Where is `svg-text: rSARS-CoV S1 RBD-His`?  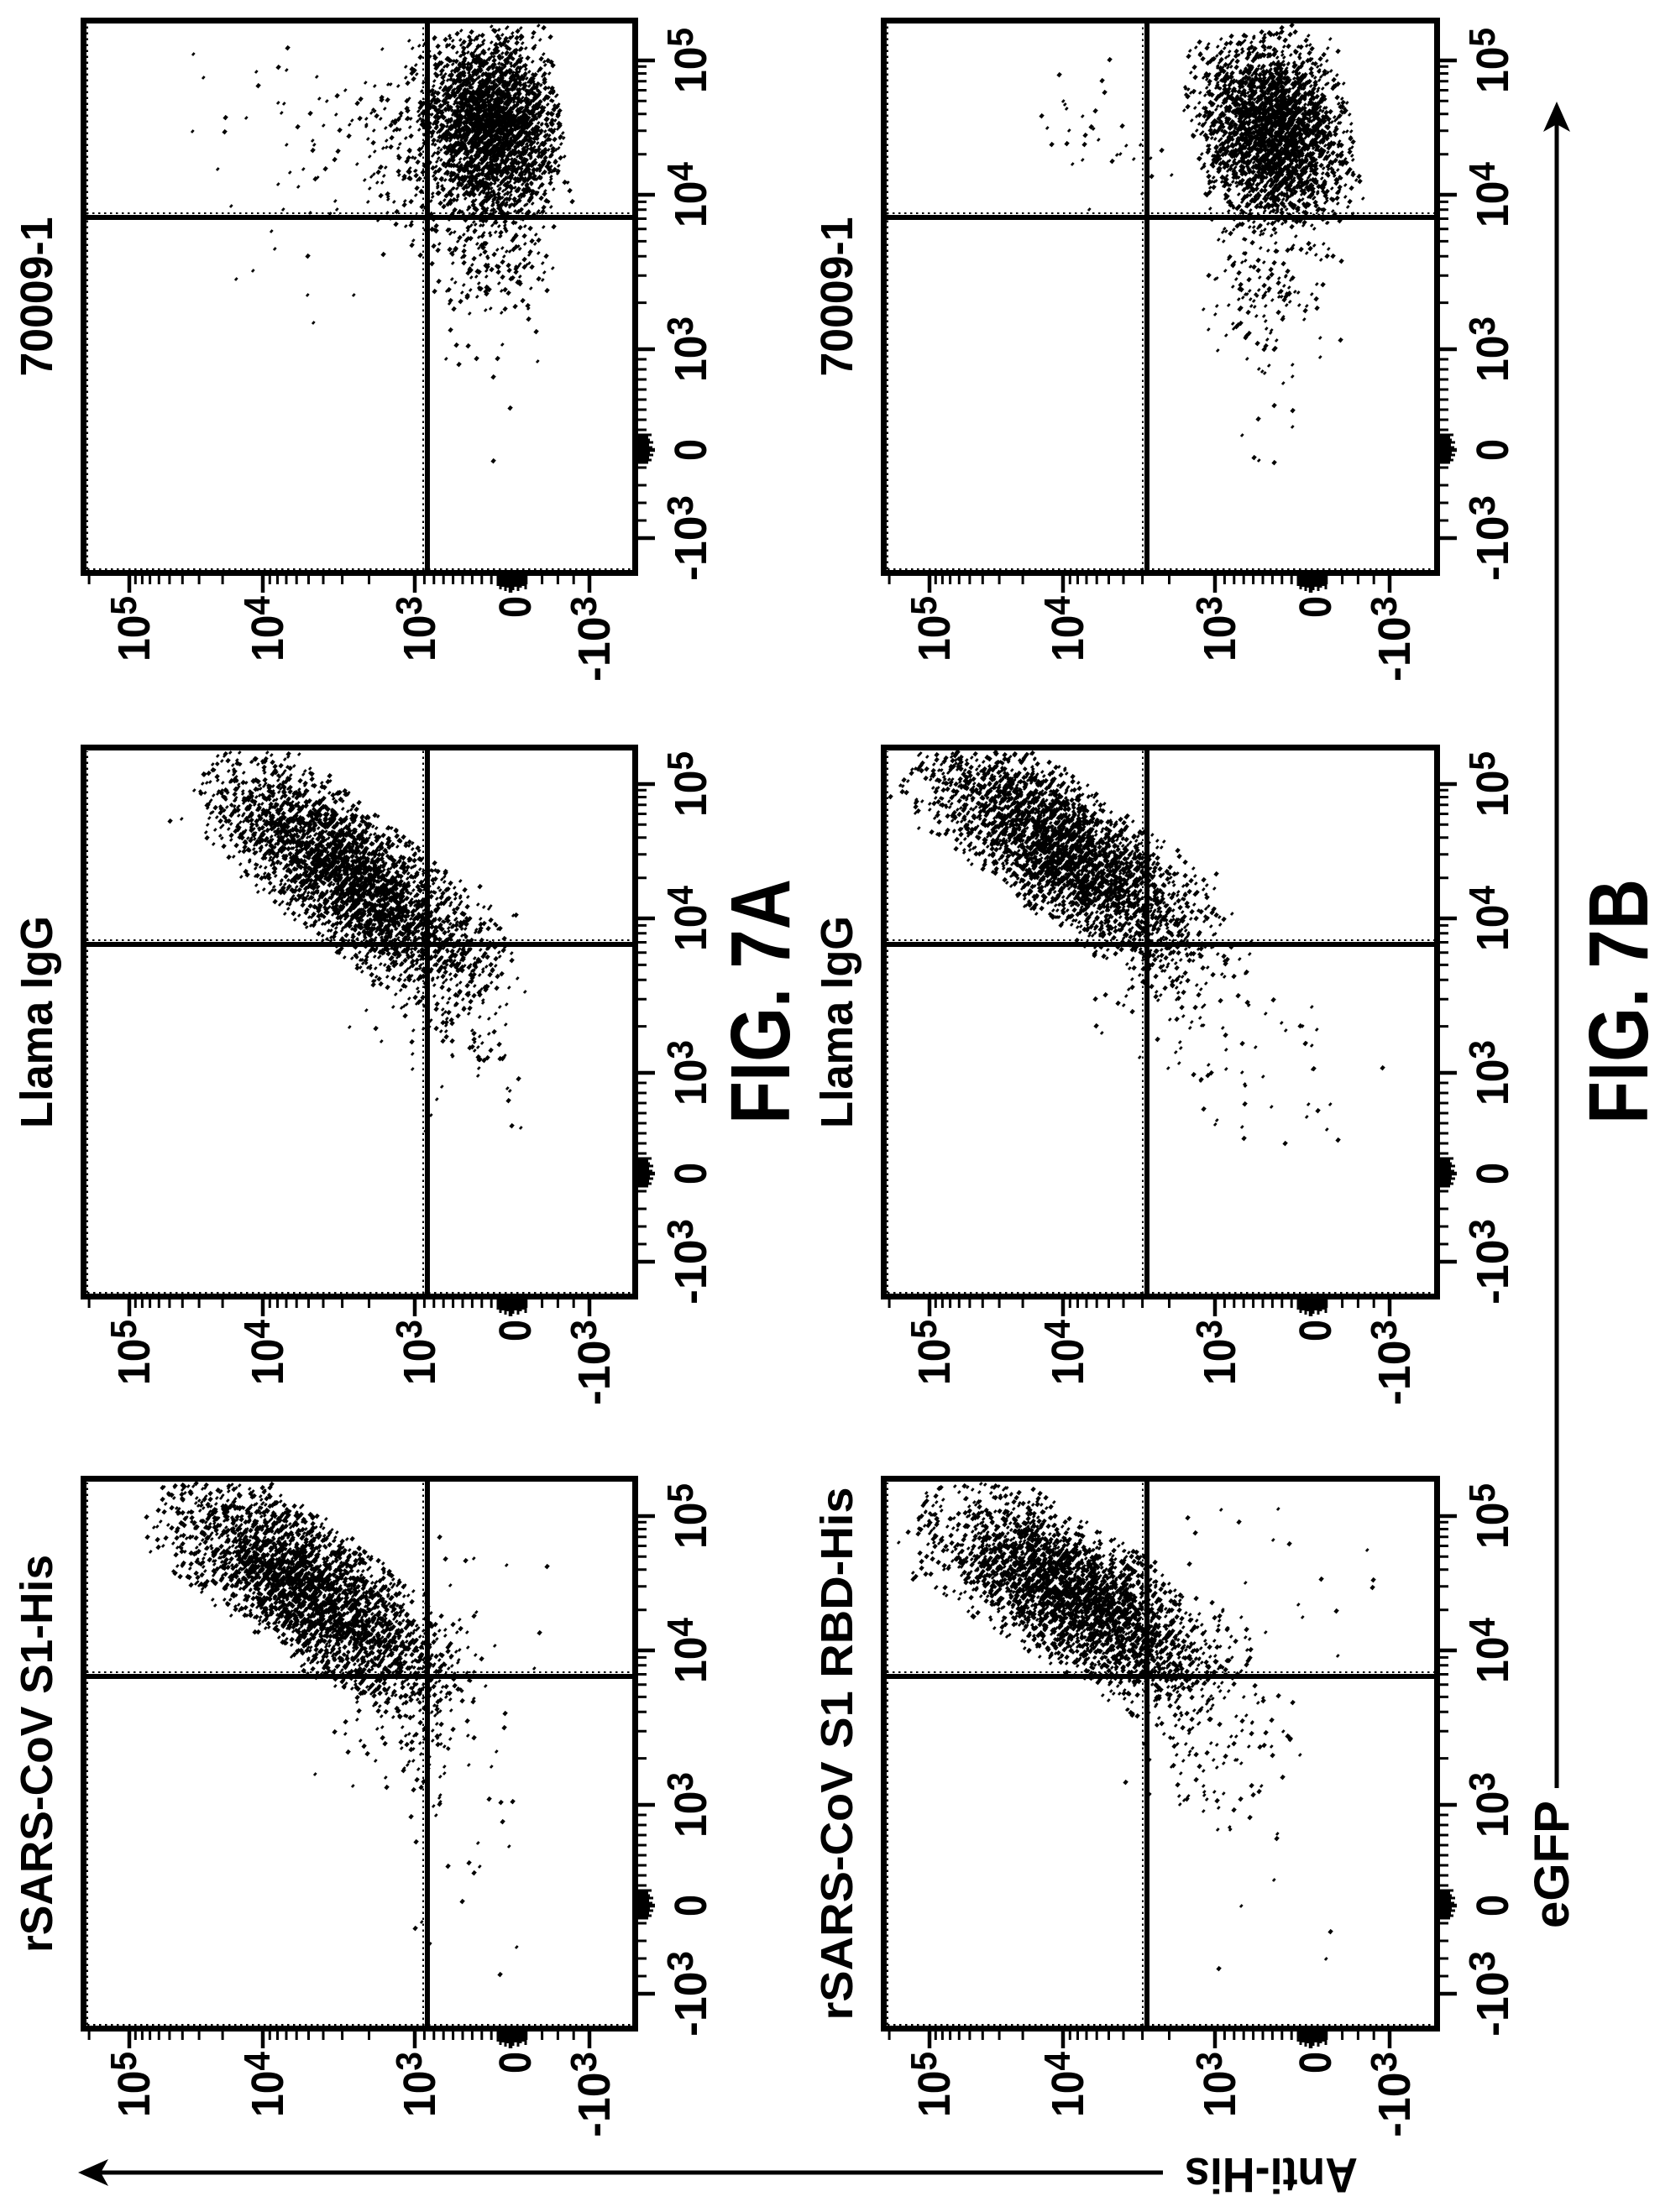 svg-text: rSARS-CoV S1 RBD-His is located at coordinates (837, 1755).